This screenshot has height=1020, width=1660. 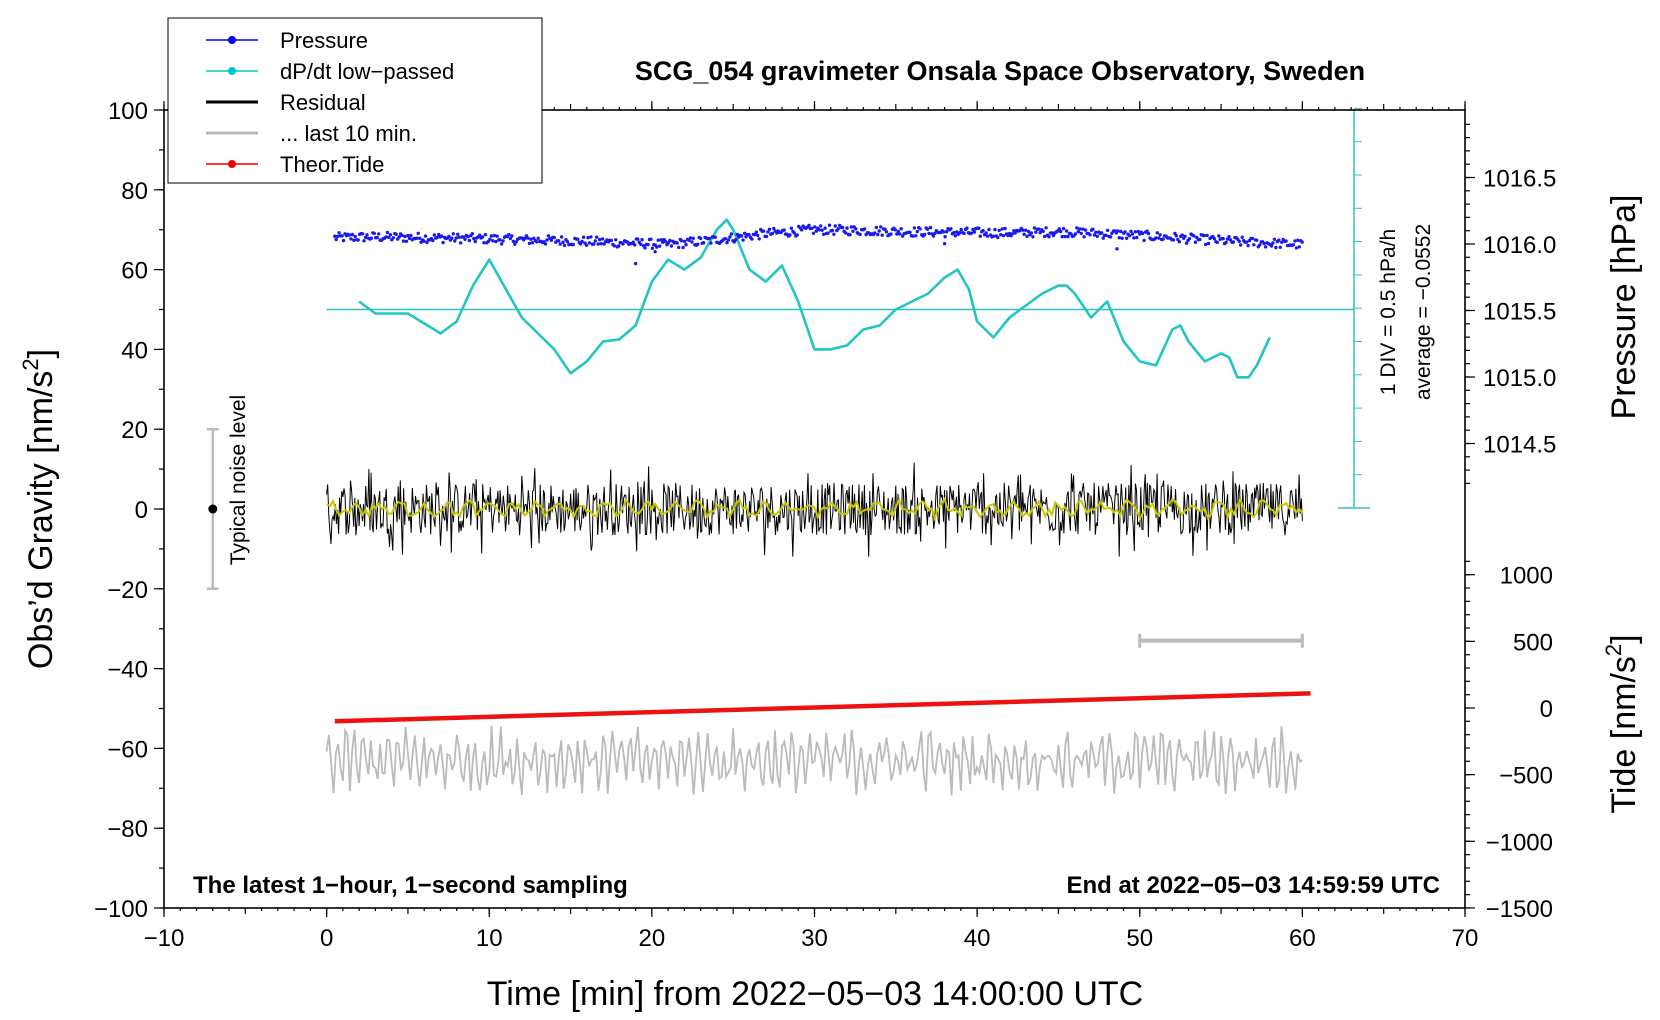 What do you see at coordinates (1526, 776) in the screenshot?
I see `tide-tick-label: −500` at bounding box center [1526, 776].